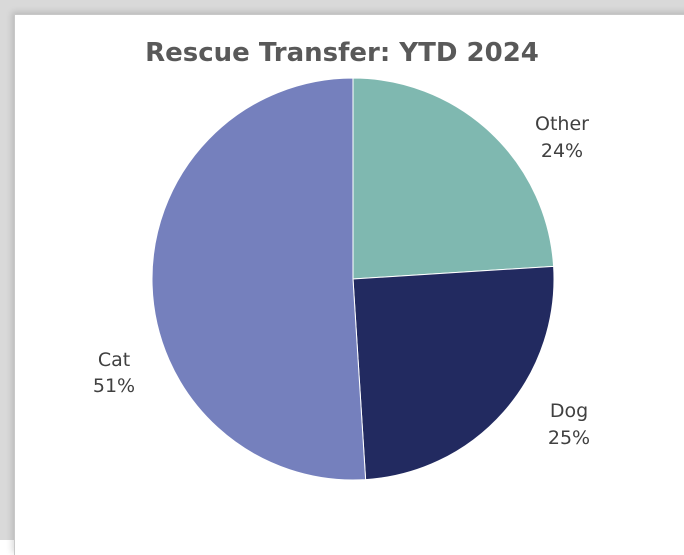 The height and width of the screenshot is (555, 684). Describe the element at coordinates (114, 360) in the screenshot. I see `data-label-cat-name: Cat` at that location.